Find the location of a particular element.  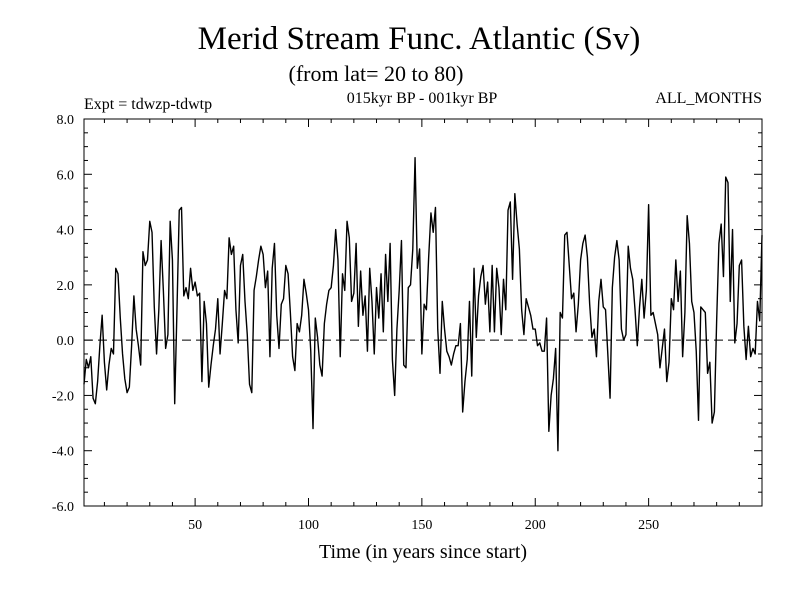

period-label: 015kyr BP - 001kyr BP is located at coordinates (422, 98).